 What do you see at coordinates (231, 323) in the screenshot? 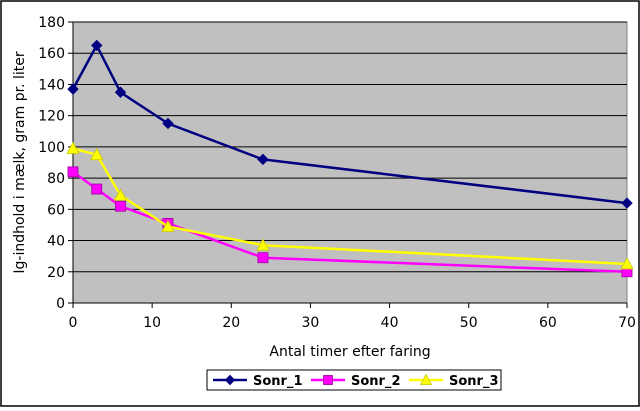
I see `x-tick-label: 20` at bounding box center [231, 323].